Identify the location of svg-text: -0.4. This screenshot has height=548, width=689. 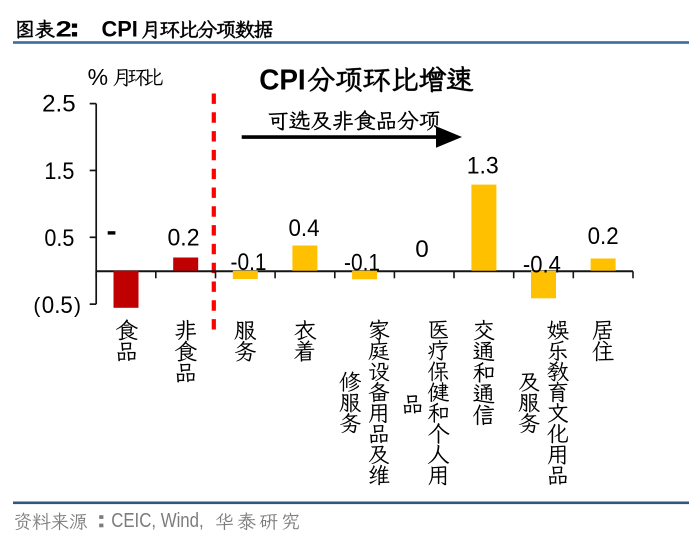
(542, 265).